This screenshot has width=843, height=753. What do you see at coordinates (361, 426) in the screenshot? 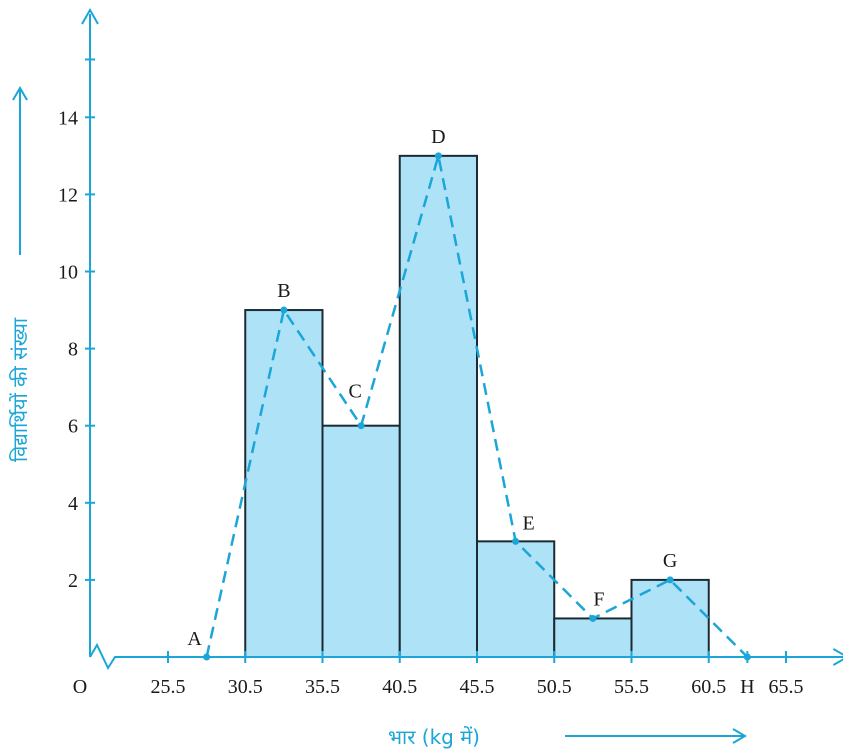
I see `polygon-point-C` at bounding box center [361, 426].